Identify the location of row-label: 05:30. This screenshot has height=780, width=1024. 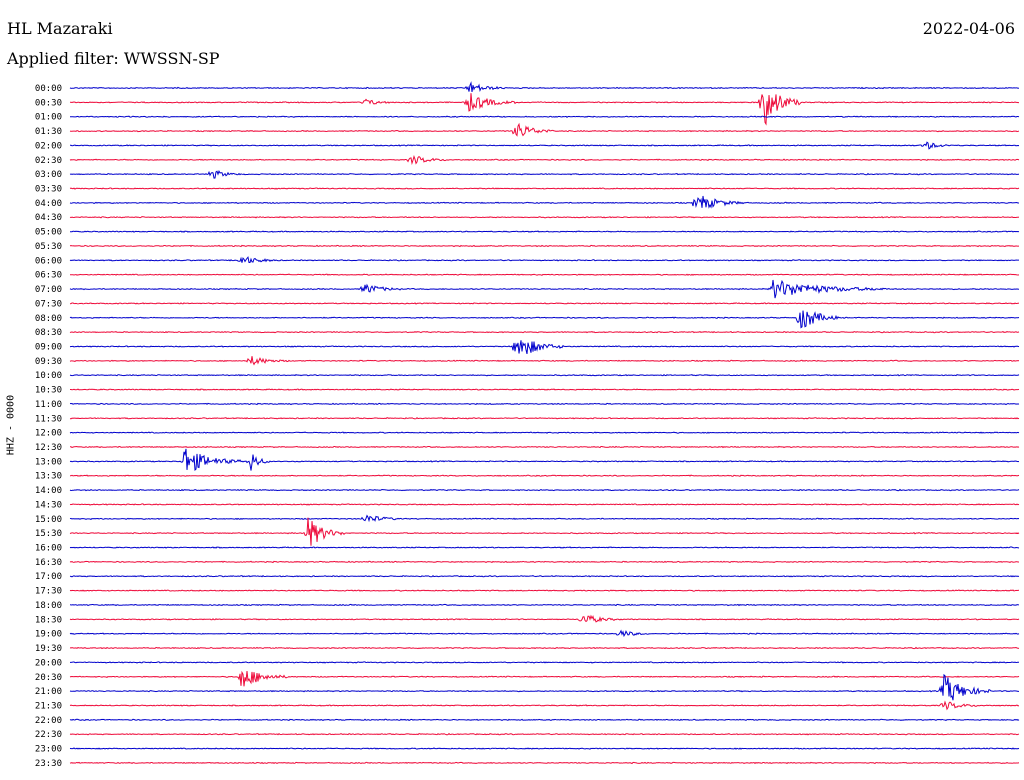
(48, 247).